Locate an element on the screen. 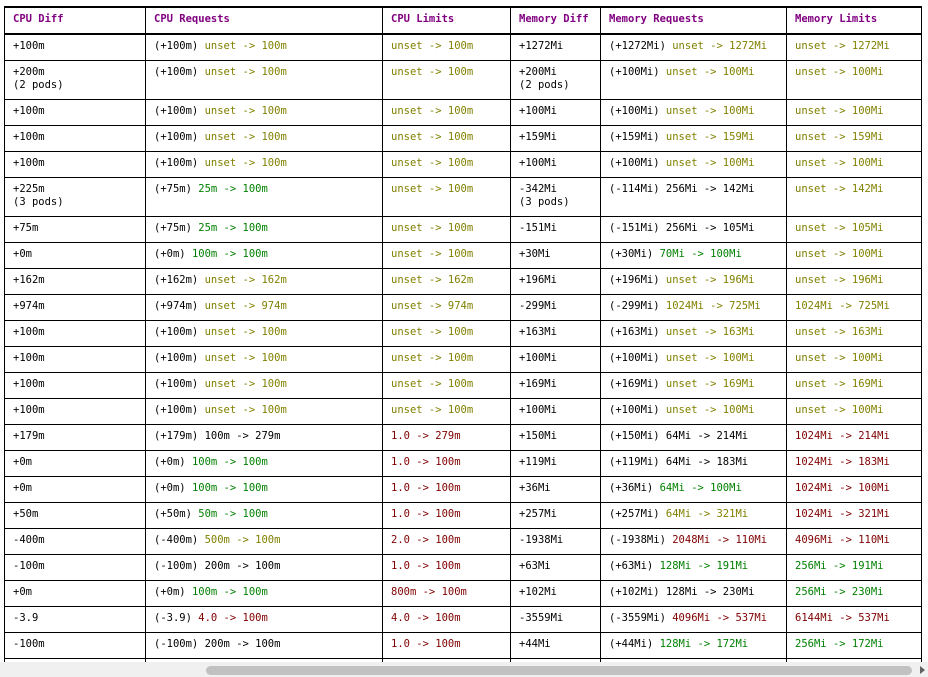 This screenshot has width=928, height=677. cpu-requests-cell-delta: (+50m) is located at coordinates (173, 514).